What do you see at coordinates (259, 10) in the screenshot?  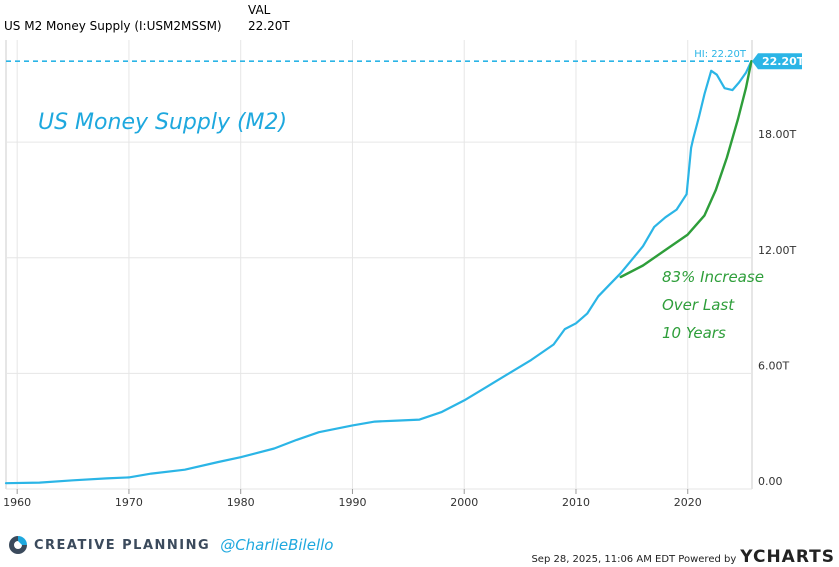 I see `value-column-header: VAL` at bounding box center [259, 10].